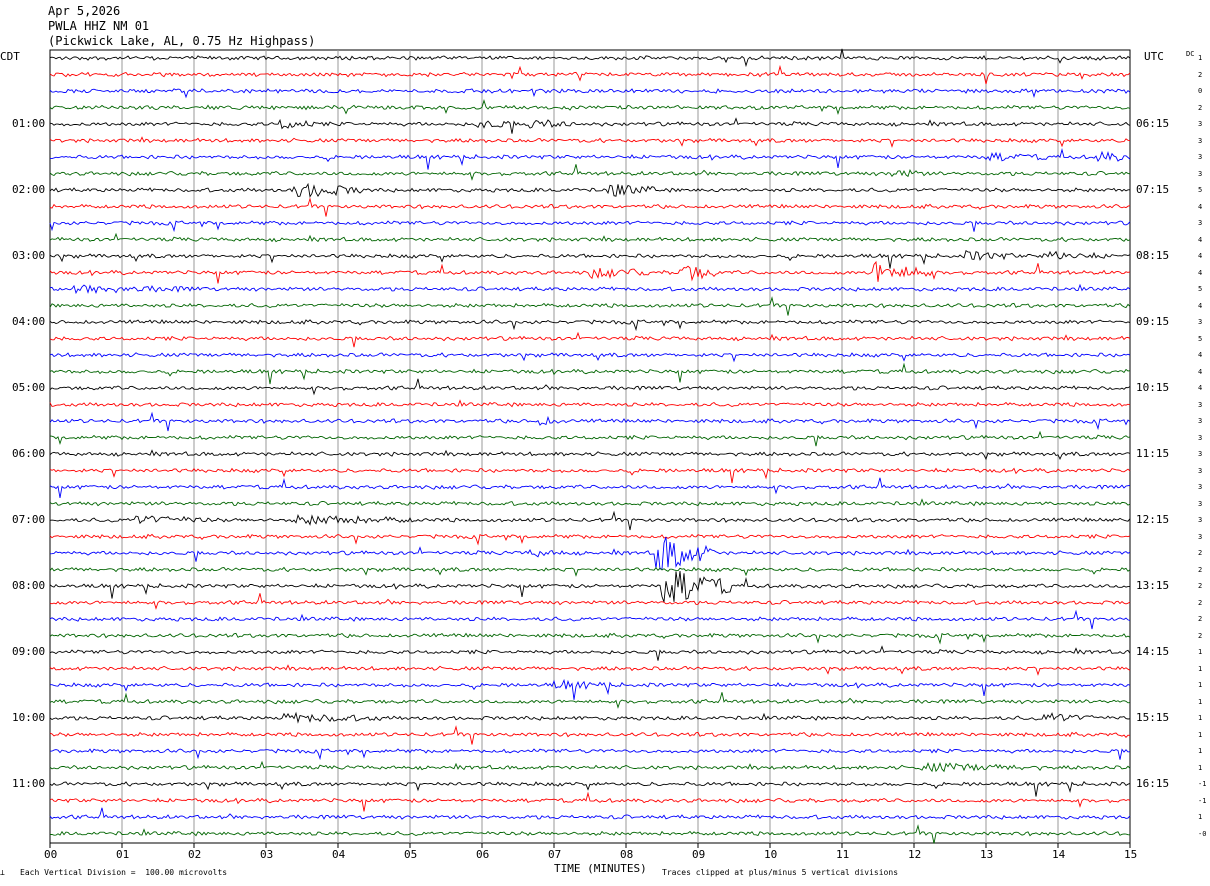 The height and width of the screenshot is (886, 1210). What do you see at coordinates (1153, 123) in the screenshot?
I see `right-time-label: 06:15` at bounding box center [1153, 123].